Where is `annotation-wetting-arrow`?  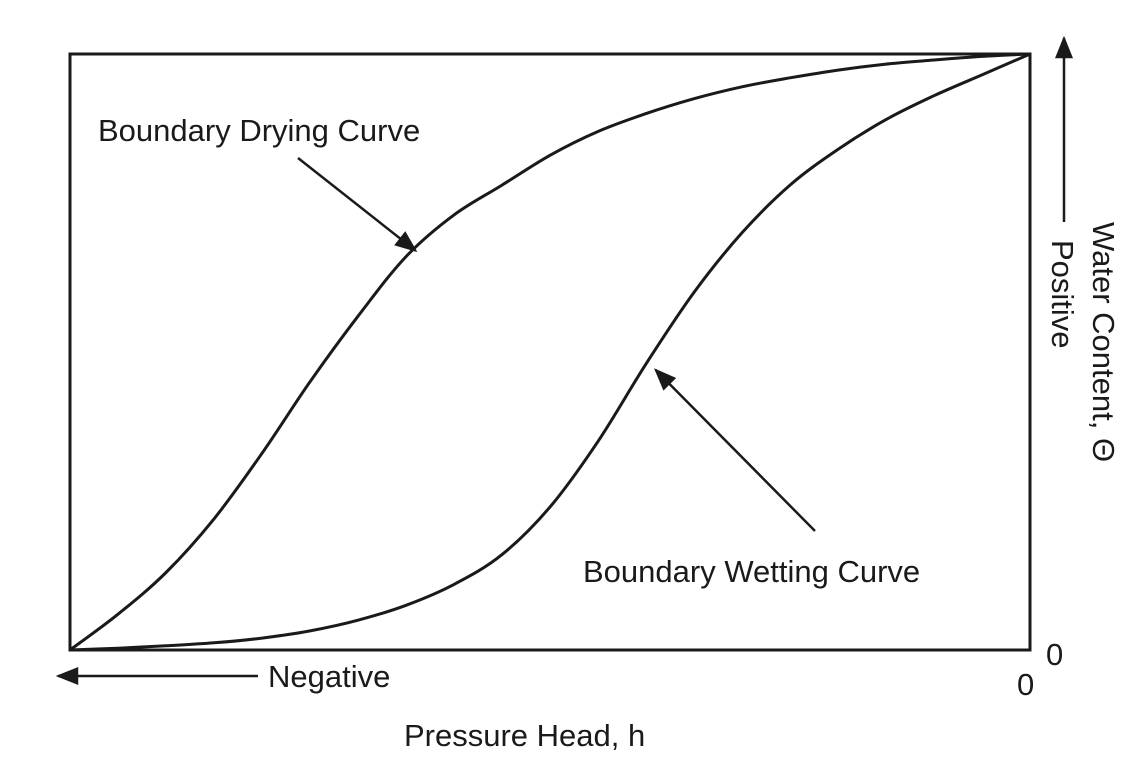
annotation-wetting-arrow is located at coordinates (735, 450).